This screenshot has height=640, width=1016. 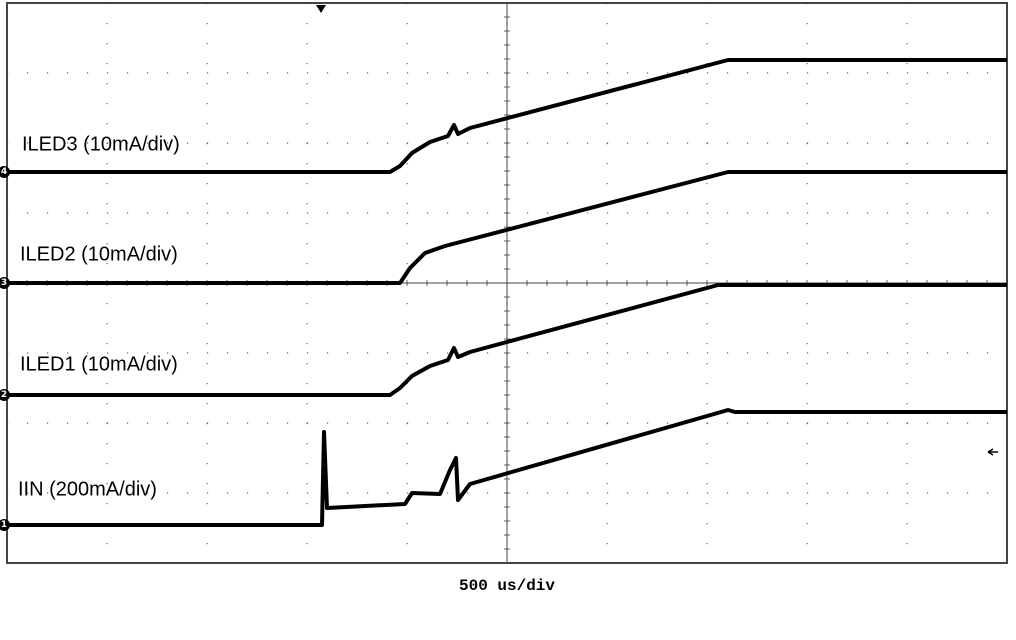 What do you see at coordinates (992, 452) in the screenshot?
I see `trigger-level-arrow` at bounding box center [992, 452].